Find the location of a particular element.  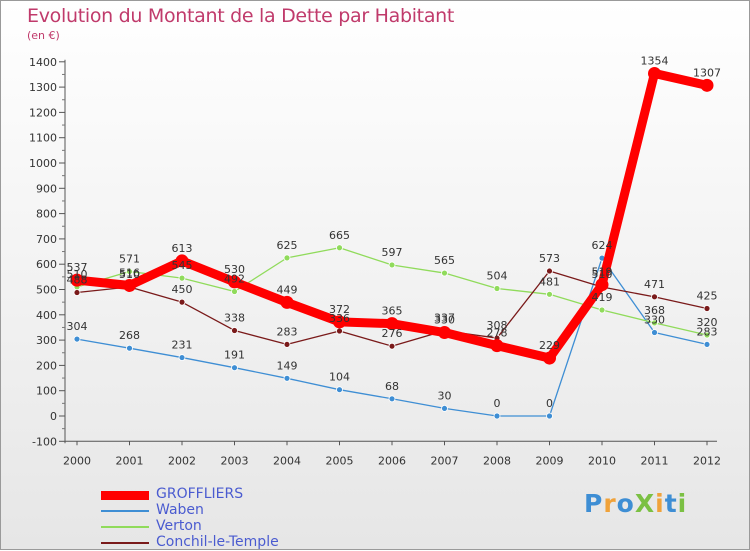

data-label: 229 is located at coordinates (549, 345).